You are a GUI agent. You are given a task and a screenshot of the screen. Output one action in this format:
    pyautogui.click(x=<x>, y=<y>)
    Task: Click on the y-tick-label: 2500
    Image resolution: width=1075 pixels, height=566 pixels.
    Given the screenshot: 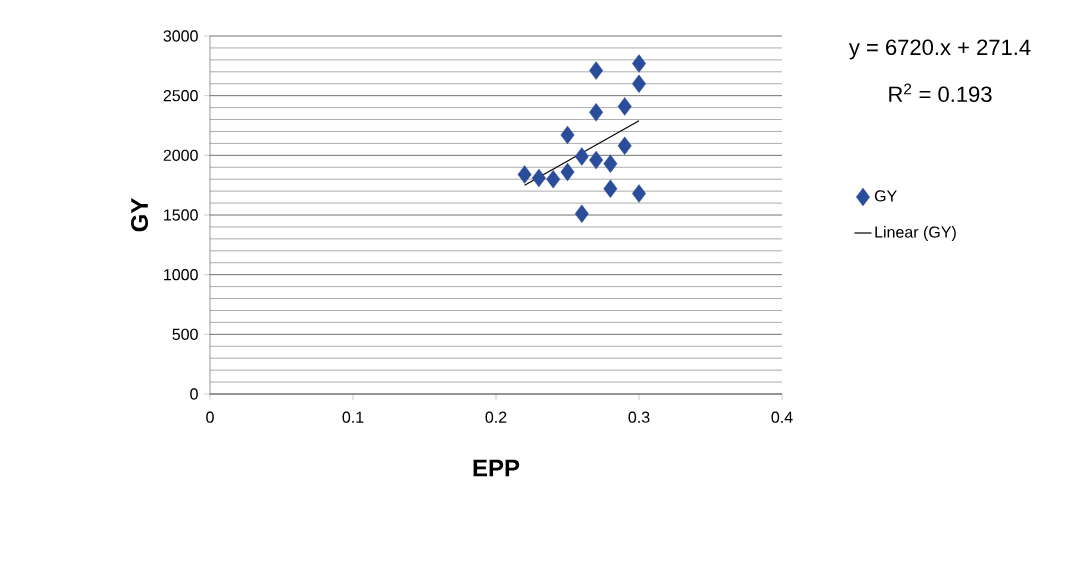 What is the action you would take?
    pyautogui.click(x=180, y=96)
    